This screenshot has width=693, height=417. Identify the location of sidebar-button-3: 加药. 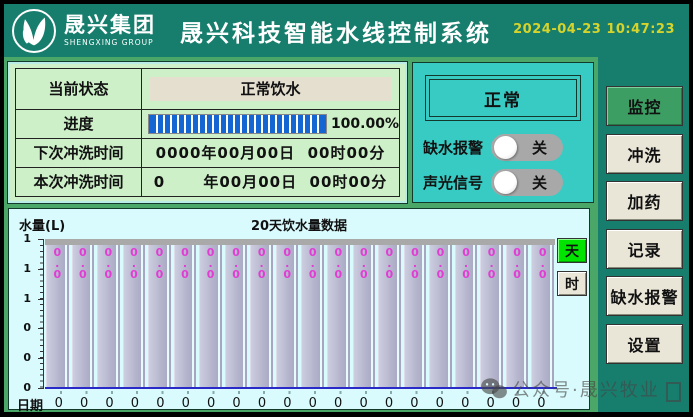
(644, 201).